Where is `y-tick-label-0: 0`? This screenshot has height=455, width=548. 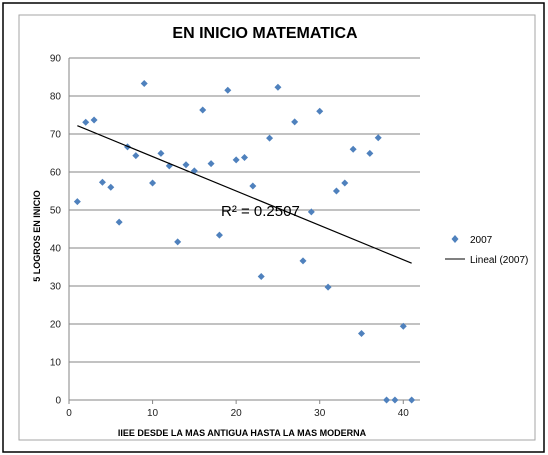
y-tick-label-0: 0 is located at coordinates (58, 401).